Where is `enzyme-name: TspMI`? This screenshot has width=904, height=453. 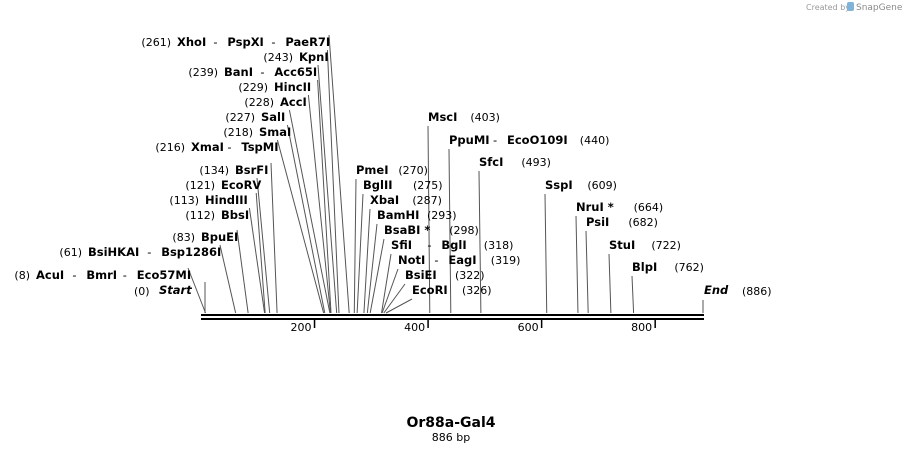 enzyme-name: TspMI is located at coordinates (259, 147).